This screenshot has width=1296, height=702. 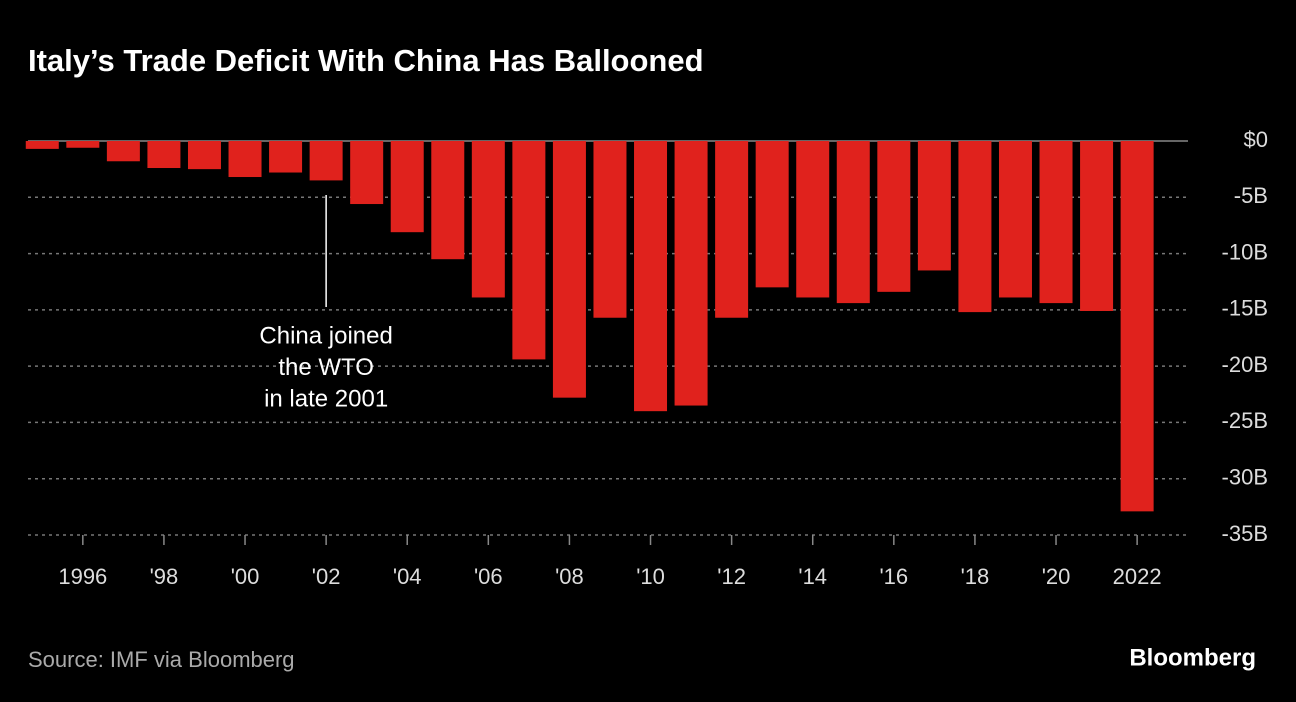 What do you see at coordinates (1245, 420) in the screenshot?
I see `y-tick-label: -25B` at bounding box center [1245, 420].